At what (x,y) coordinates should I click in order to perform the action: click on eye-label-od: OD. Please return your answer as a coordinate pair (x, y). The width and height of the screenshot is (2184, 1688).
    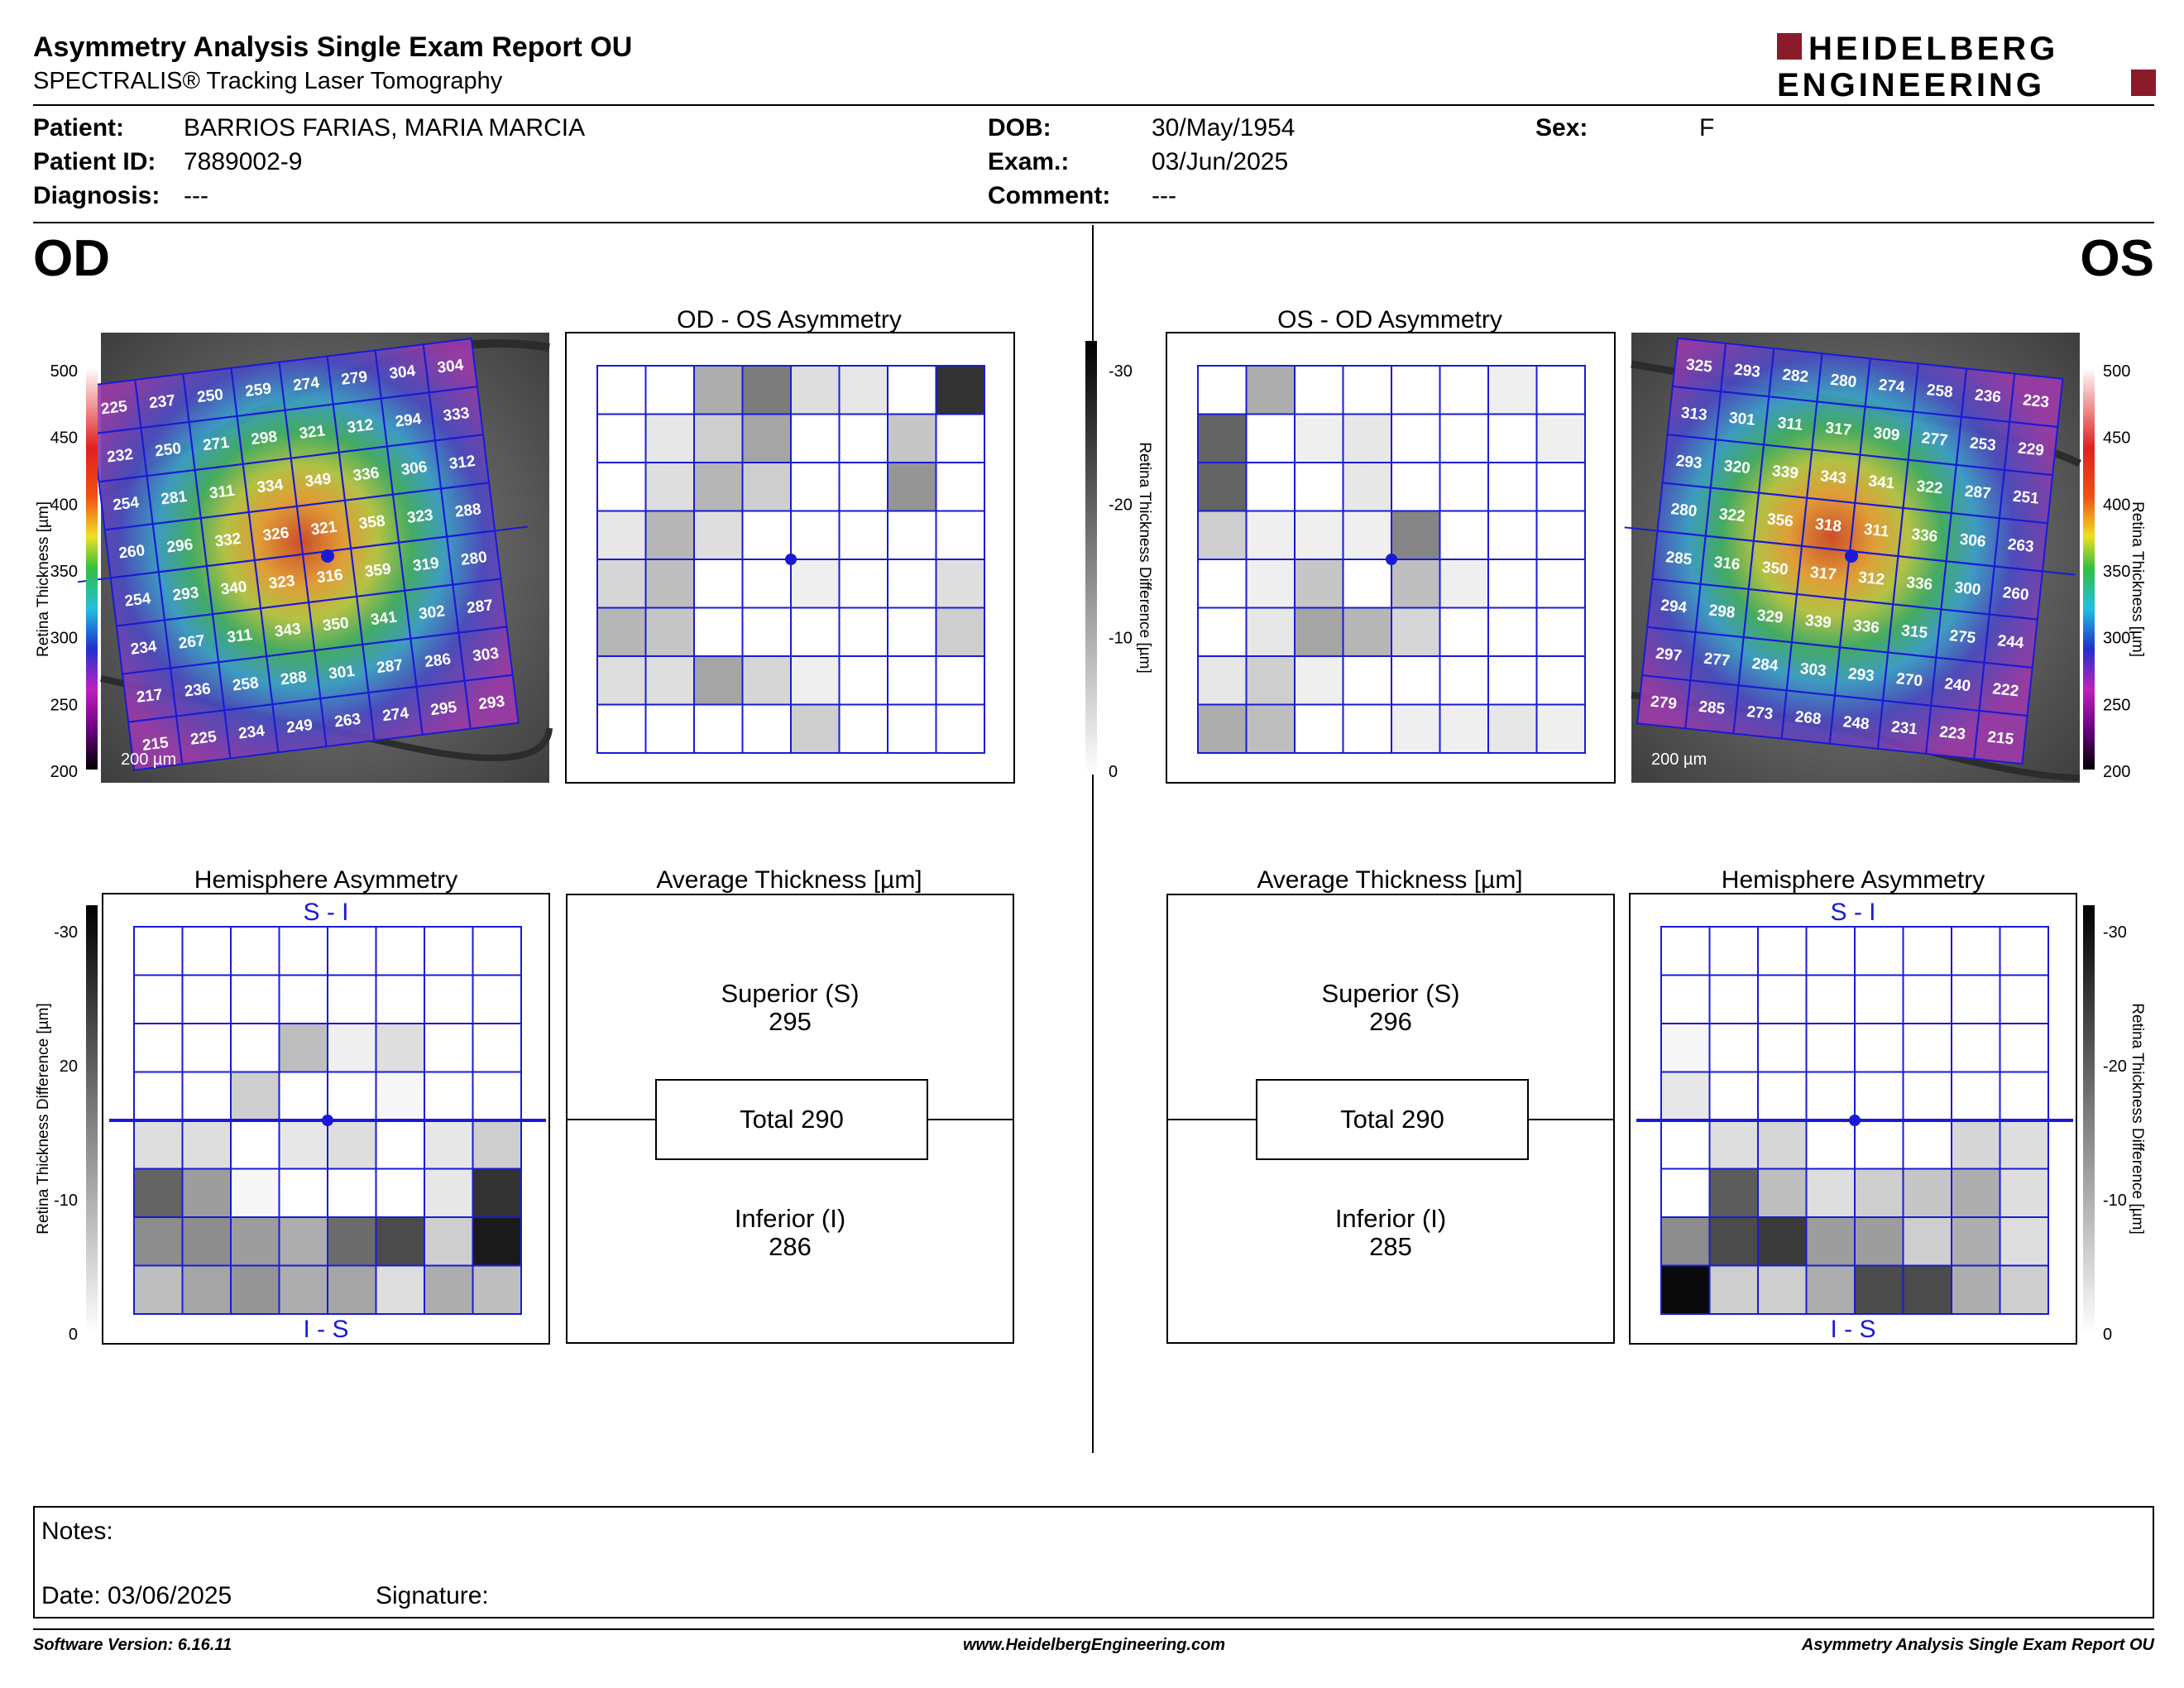
    Looking at the image, I should click on (71, 258).